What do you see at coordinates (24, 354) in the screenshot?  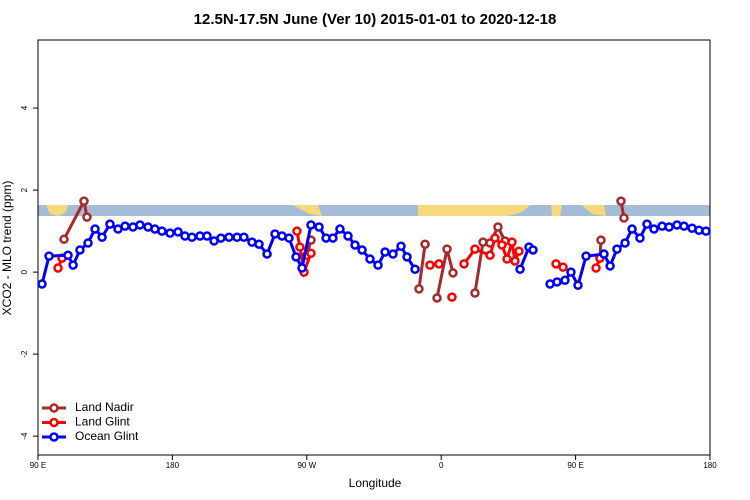 I see `y-tick-label: -2` at bounding box center [24, 354].